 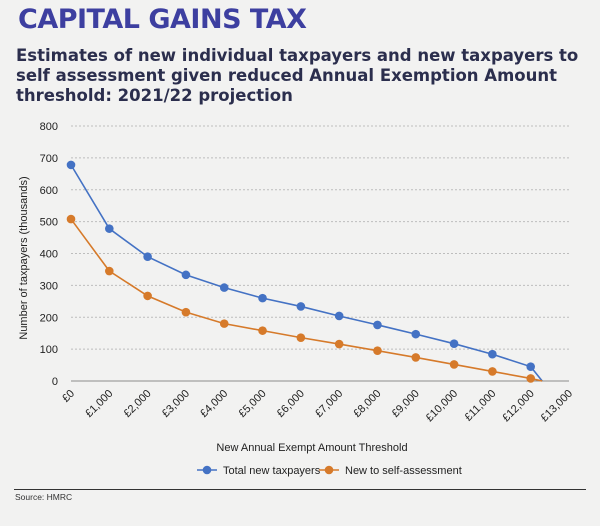 I want to click on y-tick-label: 600, so click(x=49, y=191).